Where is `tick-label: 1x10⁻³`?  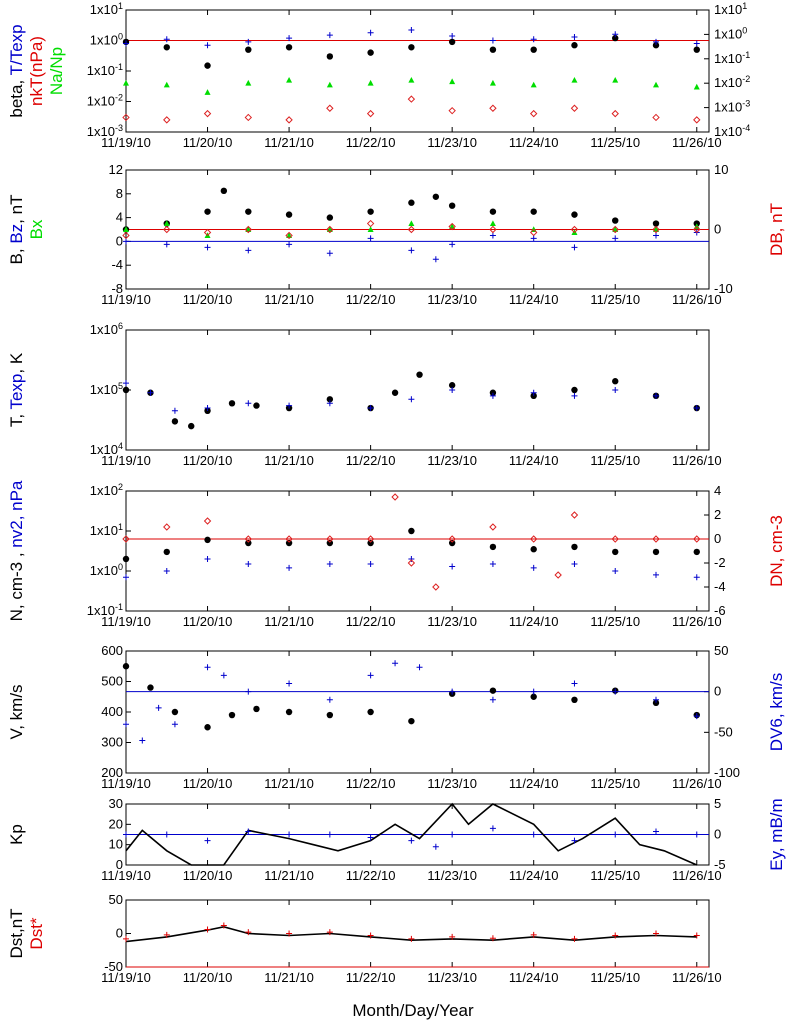
tick-label: 1x10⁻³ is located at coordinates (732, 107).